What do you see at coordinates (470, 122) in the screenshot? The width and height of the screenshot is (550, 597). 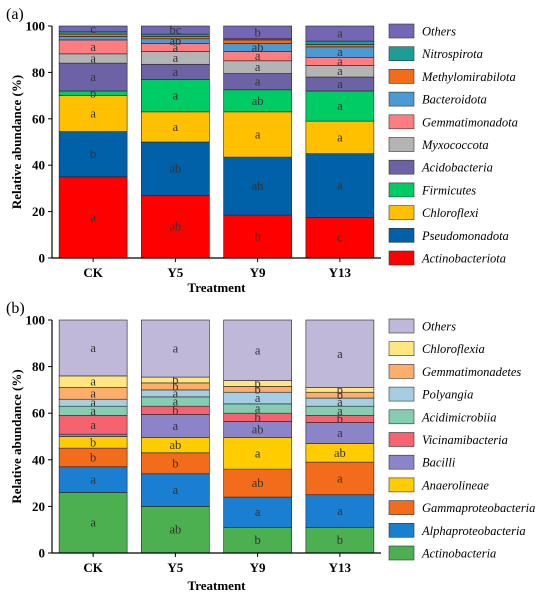 I see `legend-label: Gemmatimonadota` at bounding box center [470, 122].